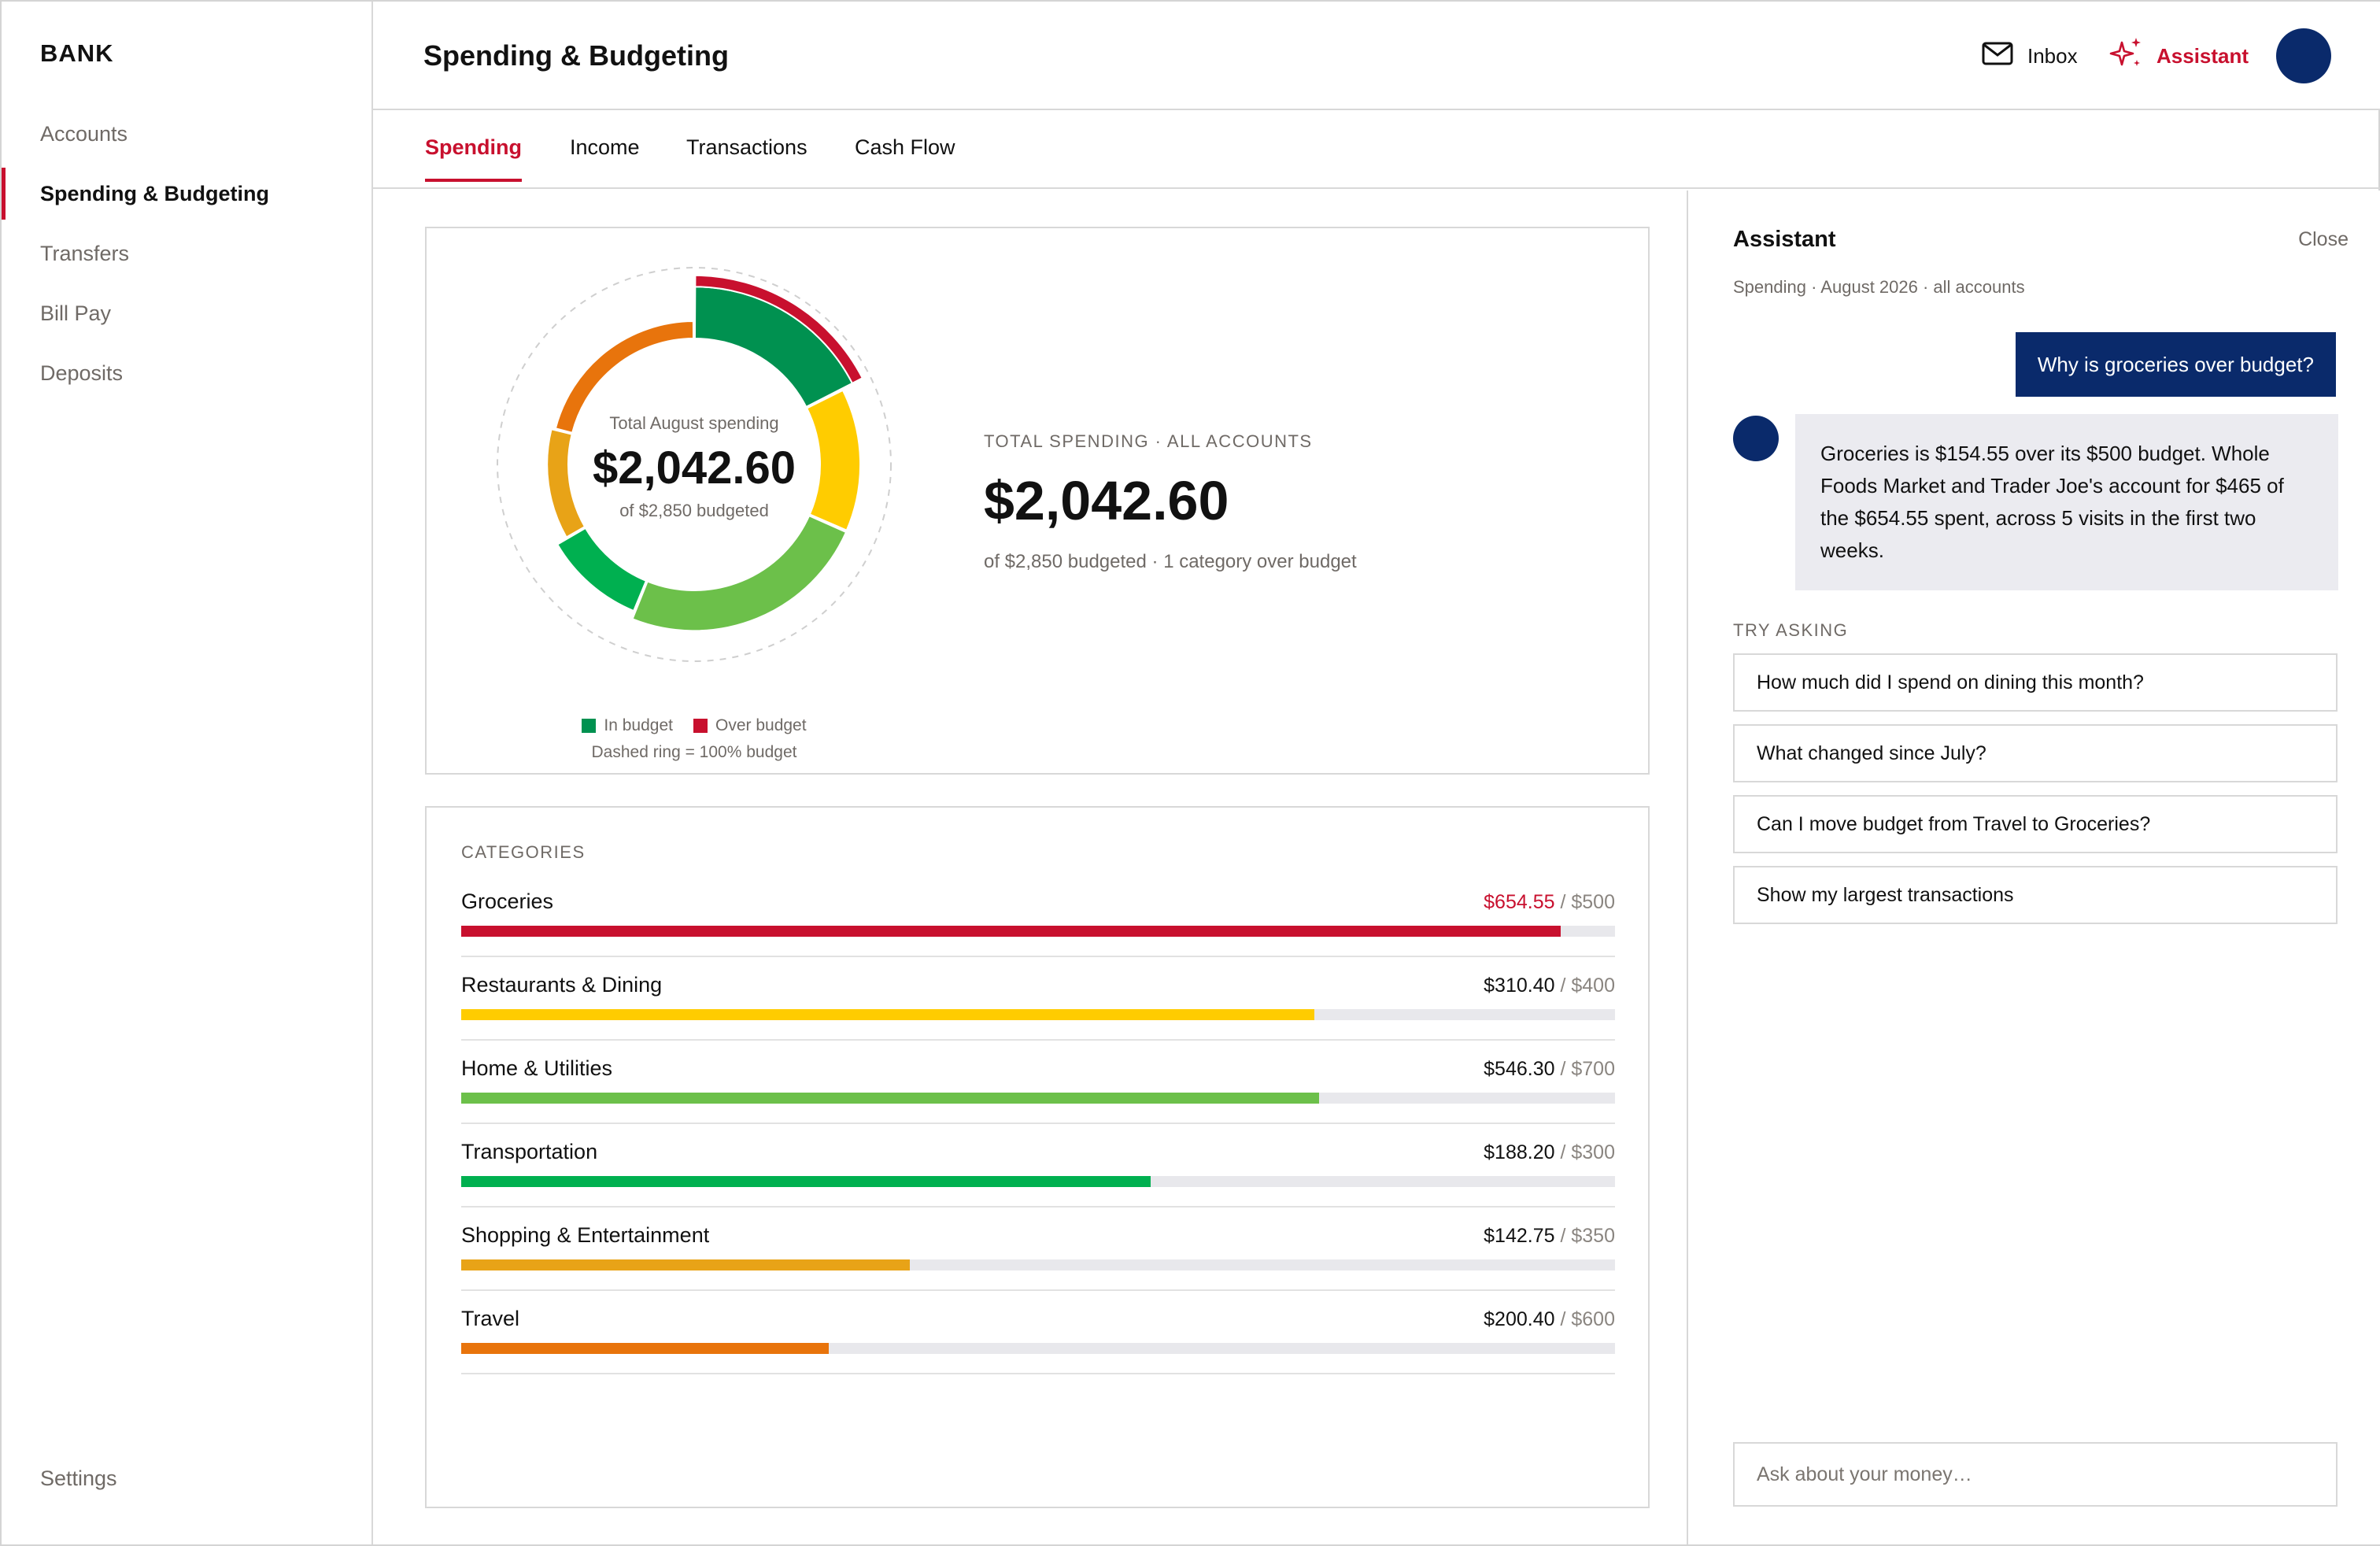  Describe the element at coordinates (1148, 441) in the screenshot. I see `summary-caption: TOTAL SPENDING · ALL ACCOUNTS` at that location.